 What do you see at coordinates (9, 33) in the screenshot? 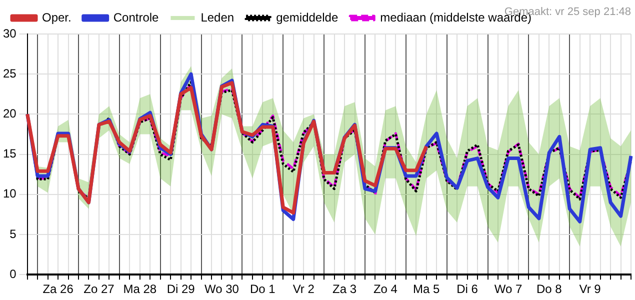
I see `y-tick-label: 30` at bounding box center [9, 33].